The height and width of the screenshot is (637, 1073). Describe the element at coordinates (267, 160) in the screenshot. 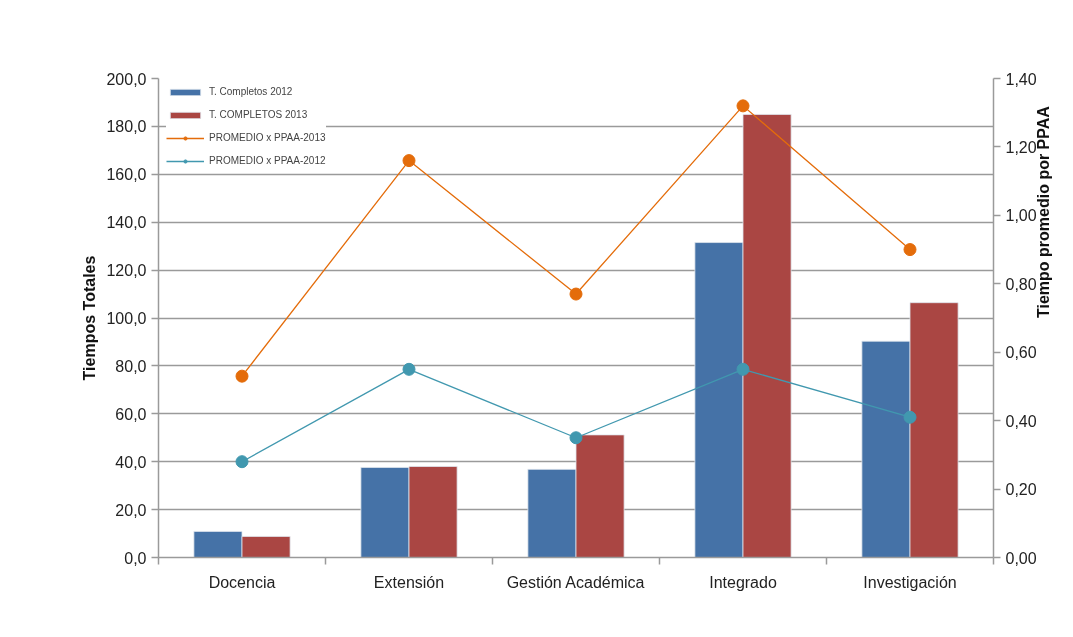

I see `legend-label: PROMEDIO x PPAA-2012` at that location.